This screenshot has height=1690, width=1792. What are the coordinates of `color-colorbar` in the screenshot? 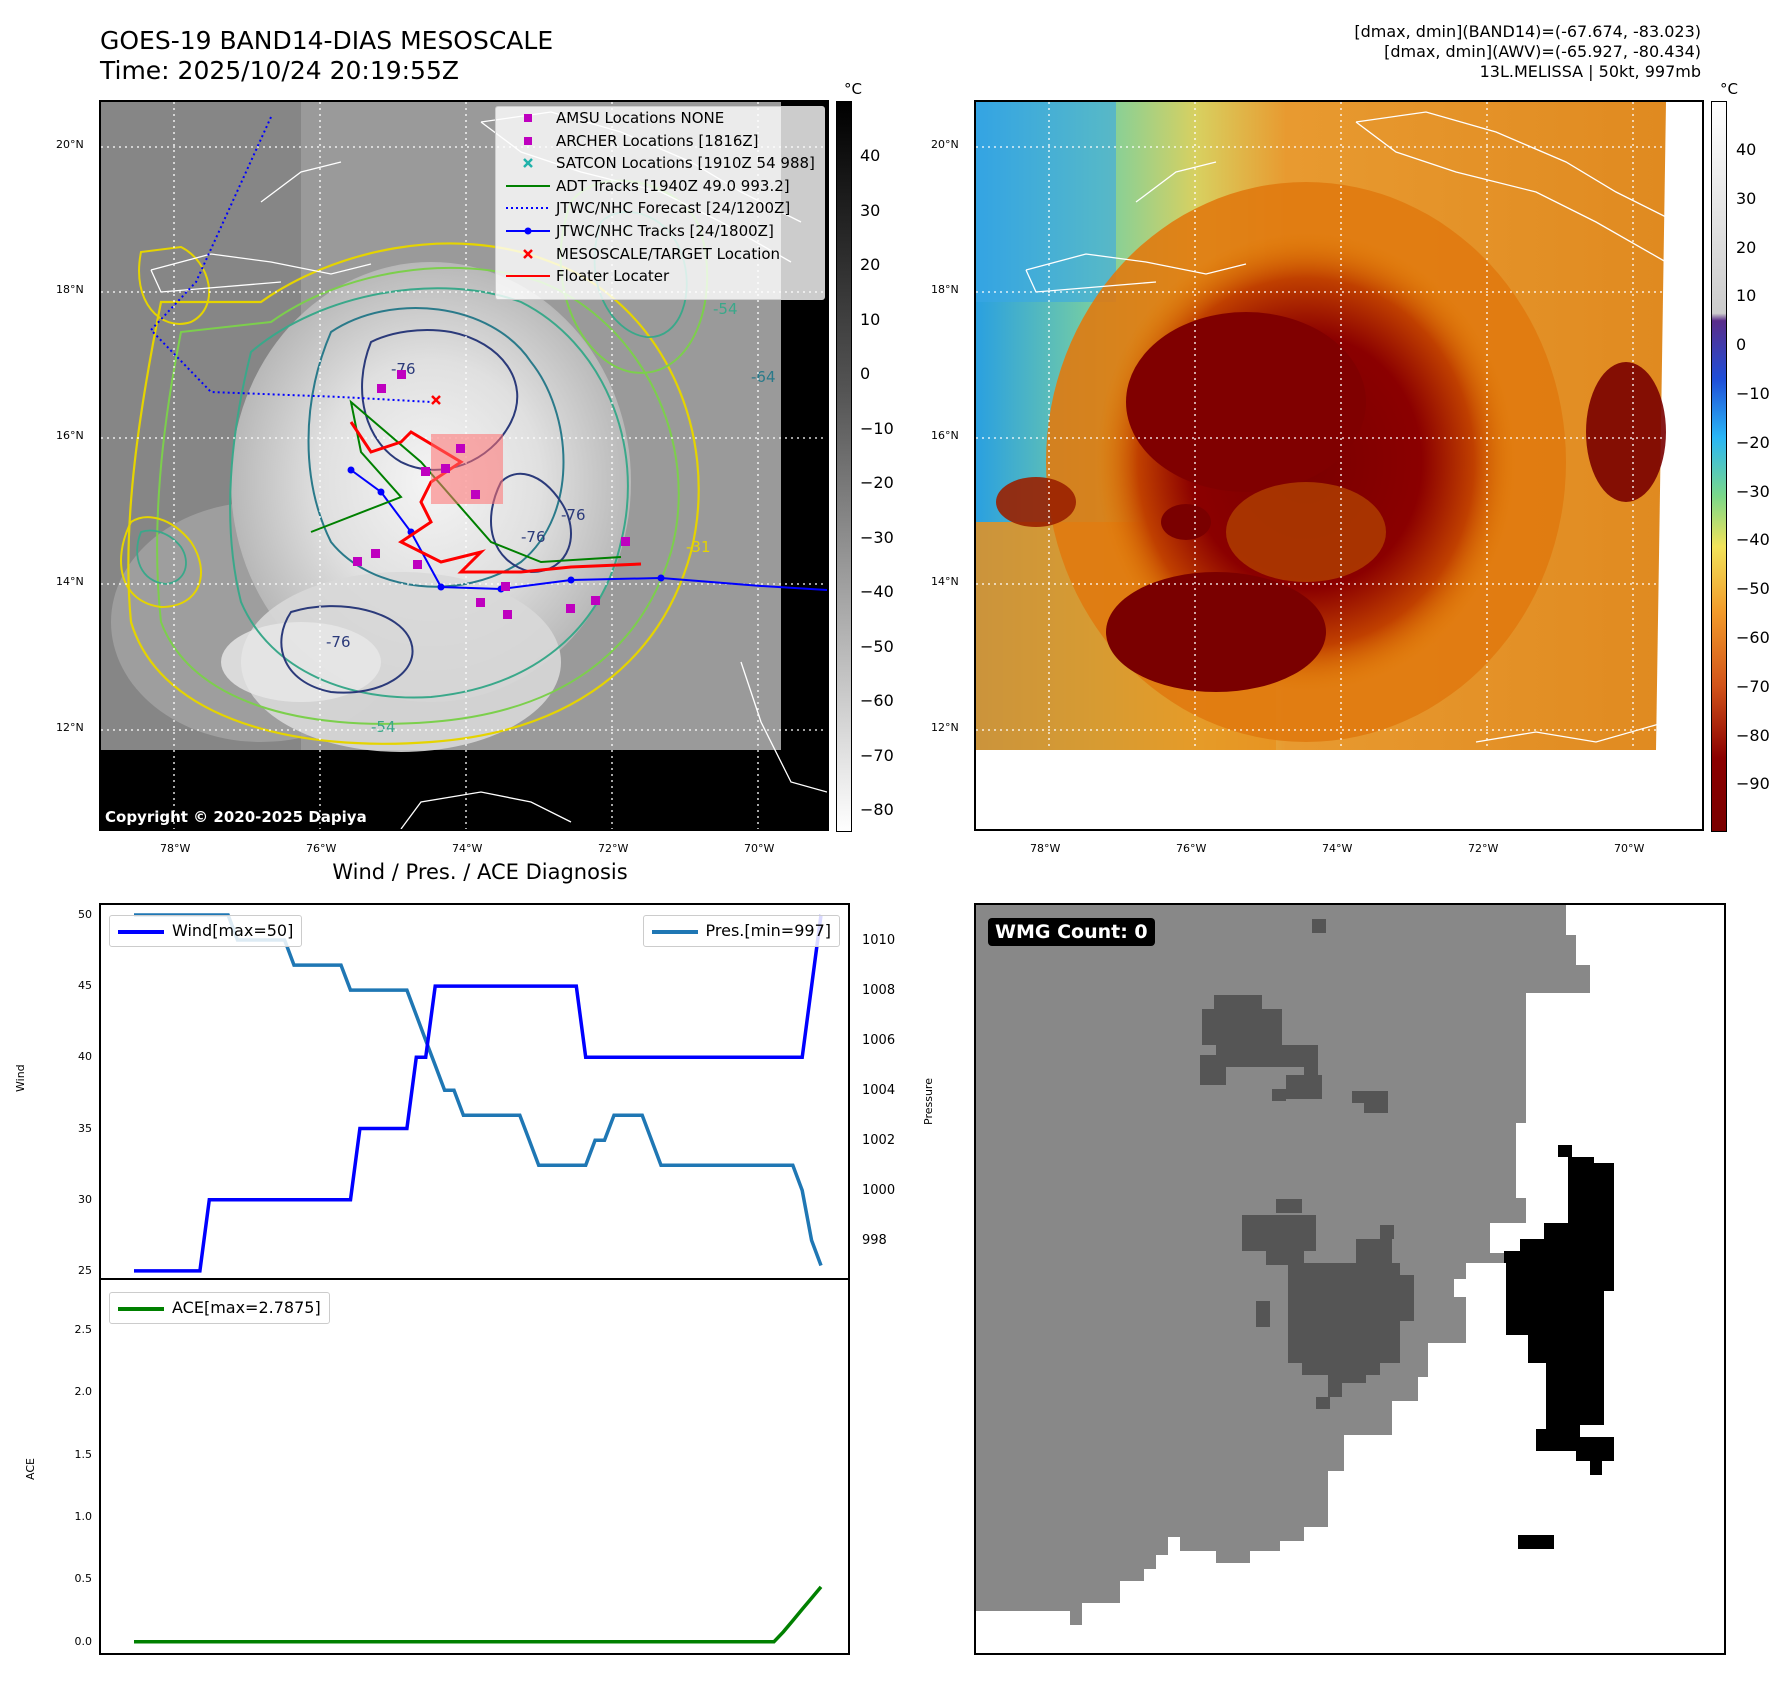 It's located at (1719, 466).